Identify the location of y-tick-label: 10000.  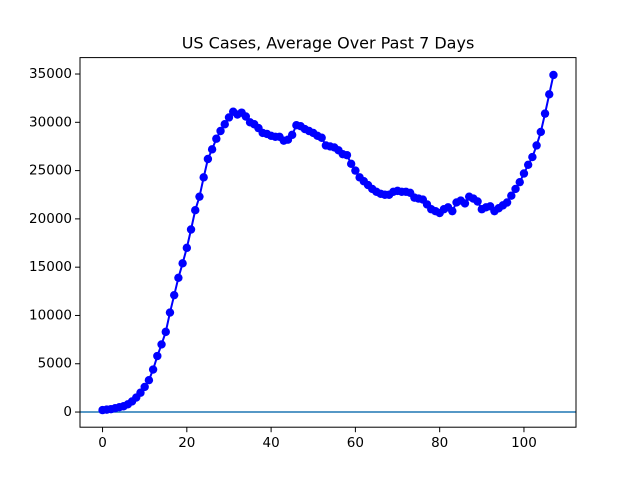
(50, 315).